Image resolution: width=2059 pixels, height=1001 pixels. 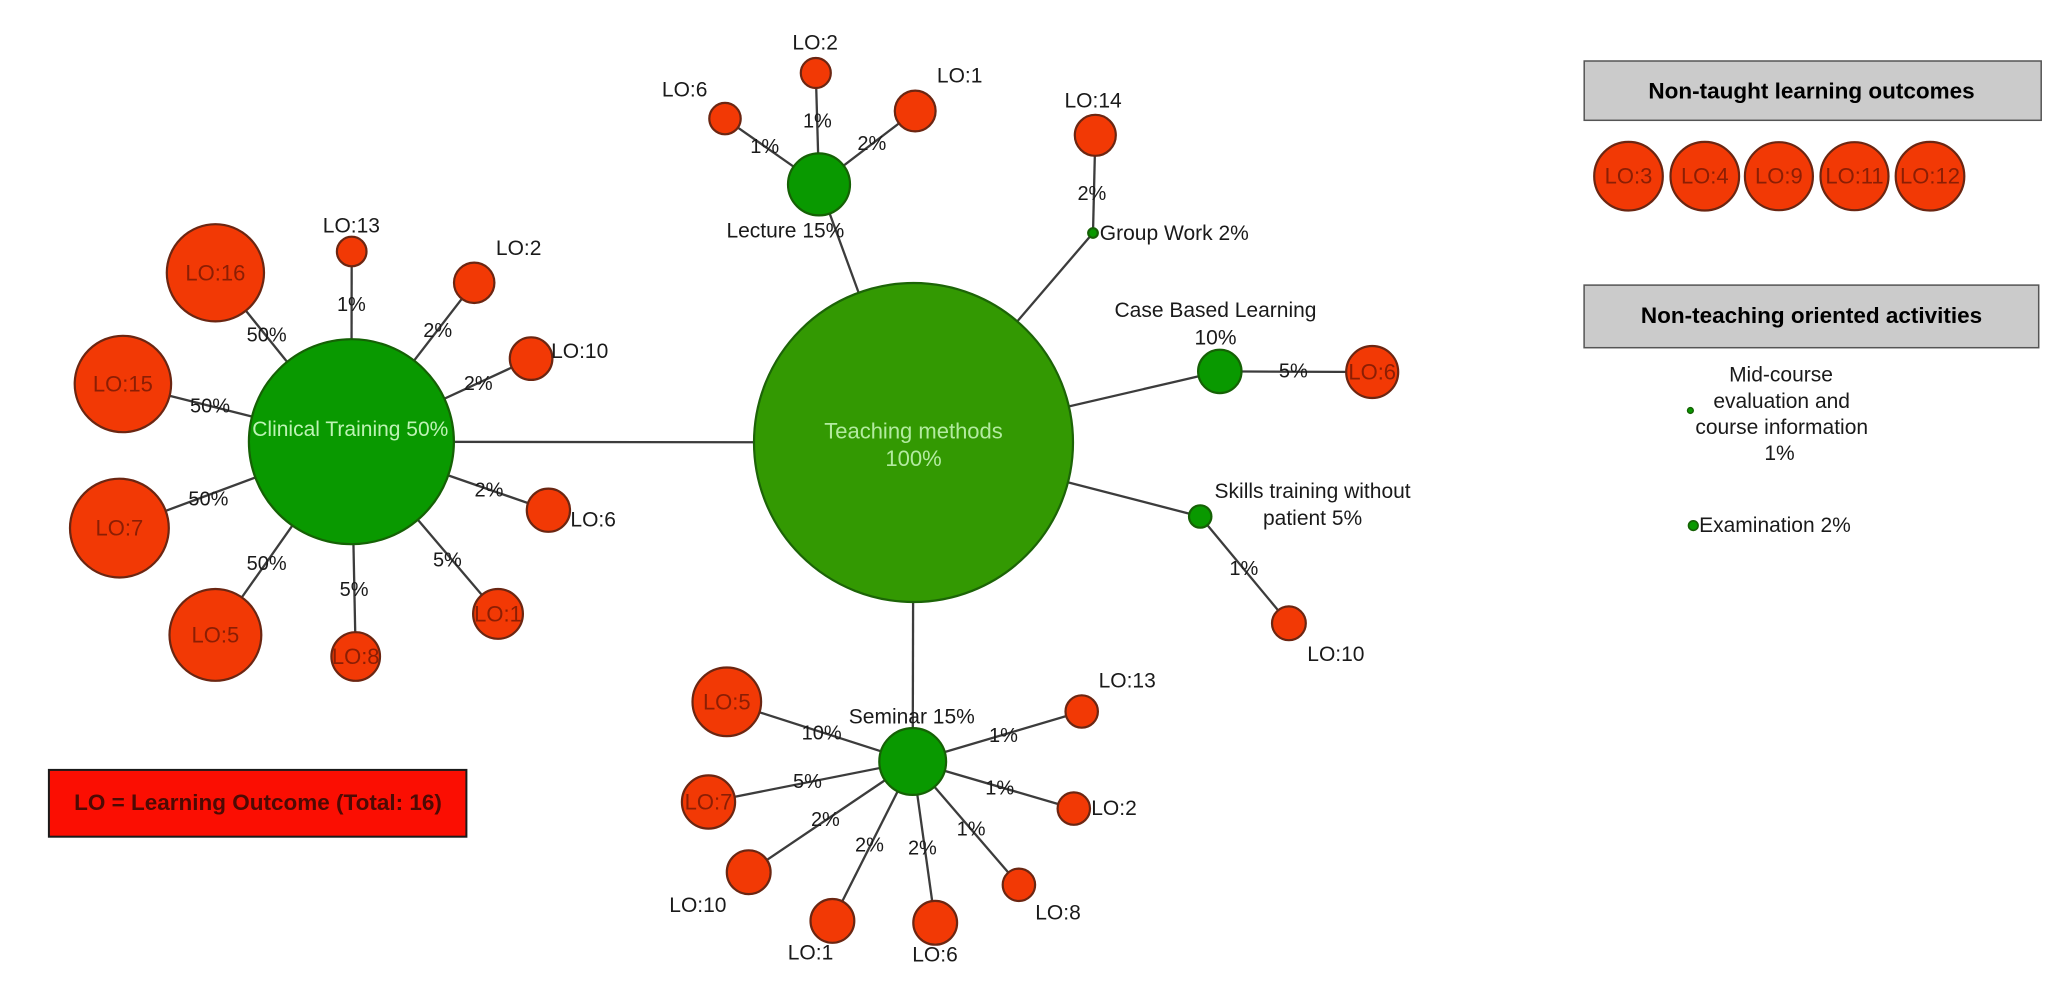 I want to click on svg-text: course information, so click(x=1781, y=427).